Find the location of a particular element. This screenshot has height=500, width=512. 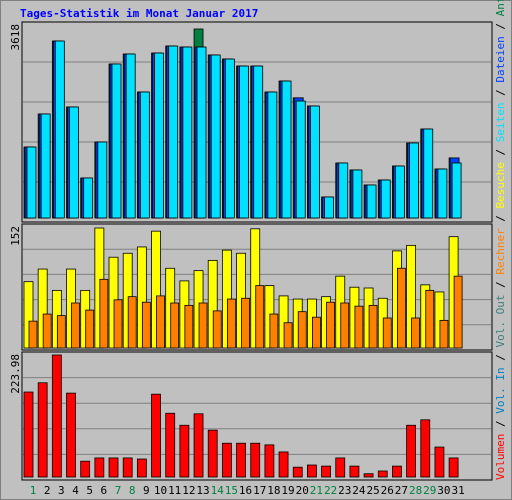

x-tick-label: 23 is located at coordinates (344, 490).